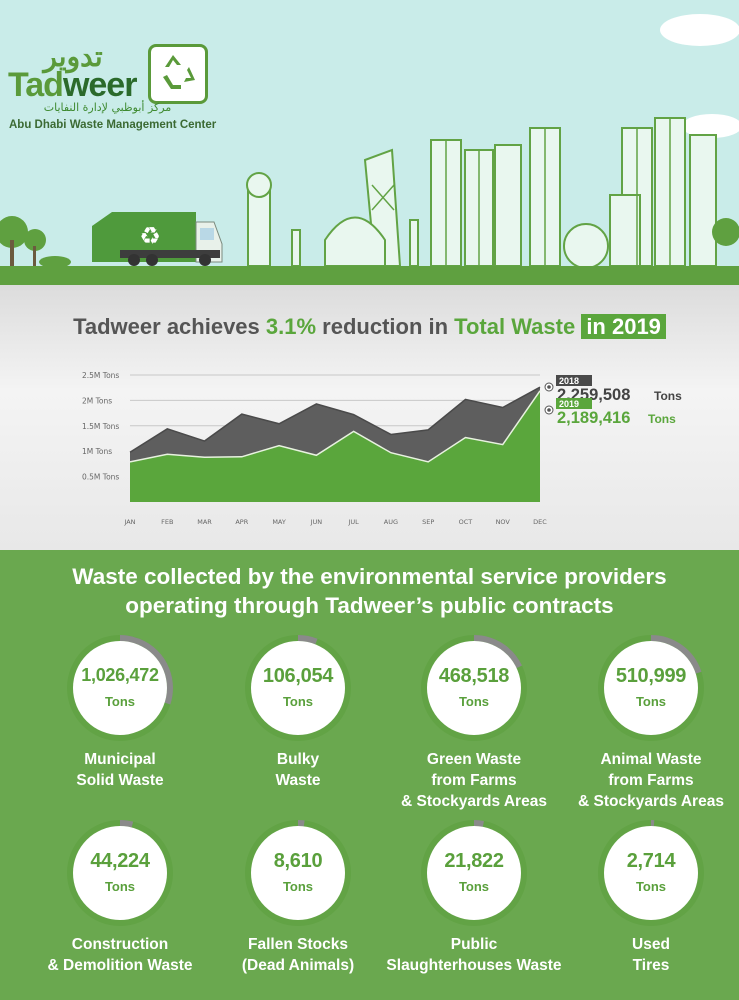 The image size is (739, 1000). Describe the element at coordinates (474, 861) in the screenshot. I see `stat-value: 21,822` at that location.